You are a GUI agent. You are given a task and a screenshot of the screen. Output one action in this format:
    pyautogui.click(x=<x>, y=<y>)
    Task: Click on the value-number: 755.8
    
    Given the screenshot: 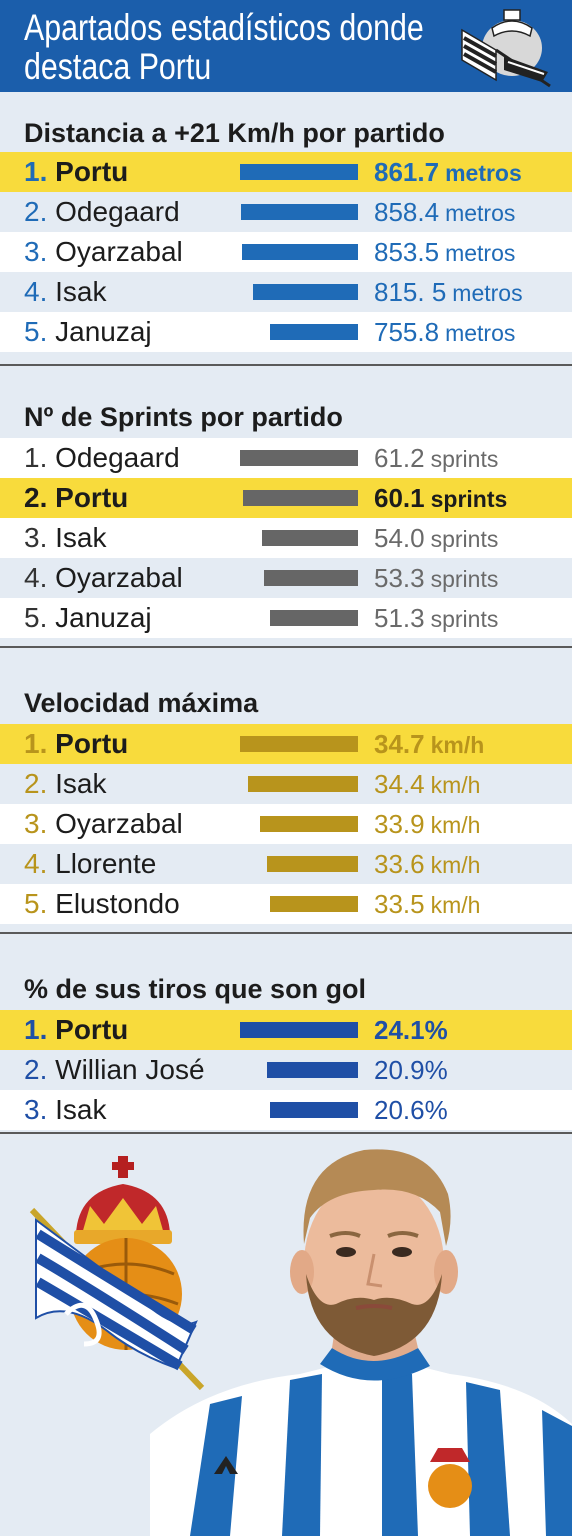 What is the action you would take?
    pyautogui.click(x=407, y=332)
    